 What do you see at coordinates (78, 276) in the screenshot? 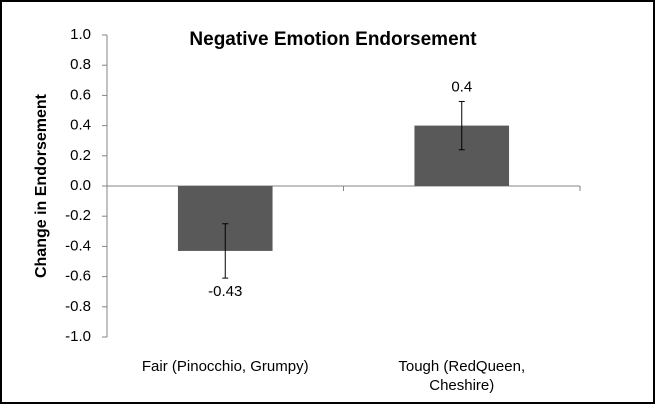
I see `y-tick-label: -0.6` at bounding box center [78, 276].